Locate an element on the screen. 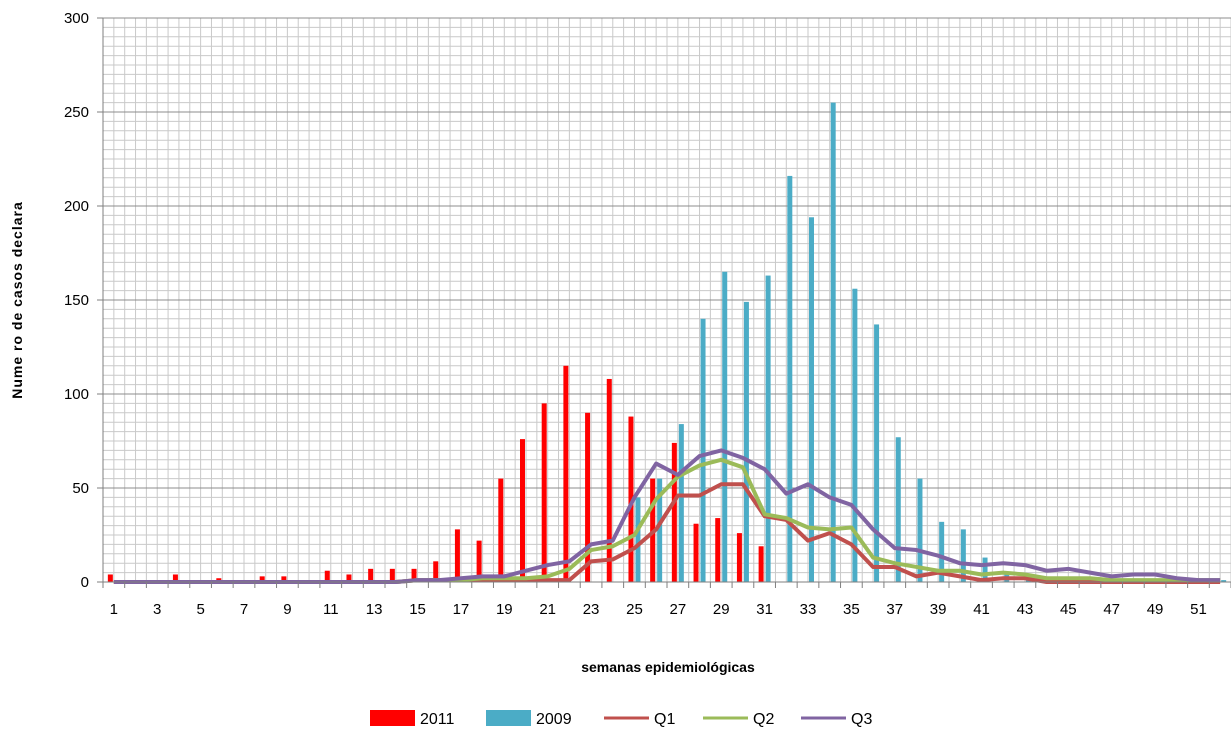 Image resolution: width=1231 pixels, height=737 pixels. y-tick-label: 250 is located at coordinates (76, 112).